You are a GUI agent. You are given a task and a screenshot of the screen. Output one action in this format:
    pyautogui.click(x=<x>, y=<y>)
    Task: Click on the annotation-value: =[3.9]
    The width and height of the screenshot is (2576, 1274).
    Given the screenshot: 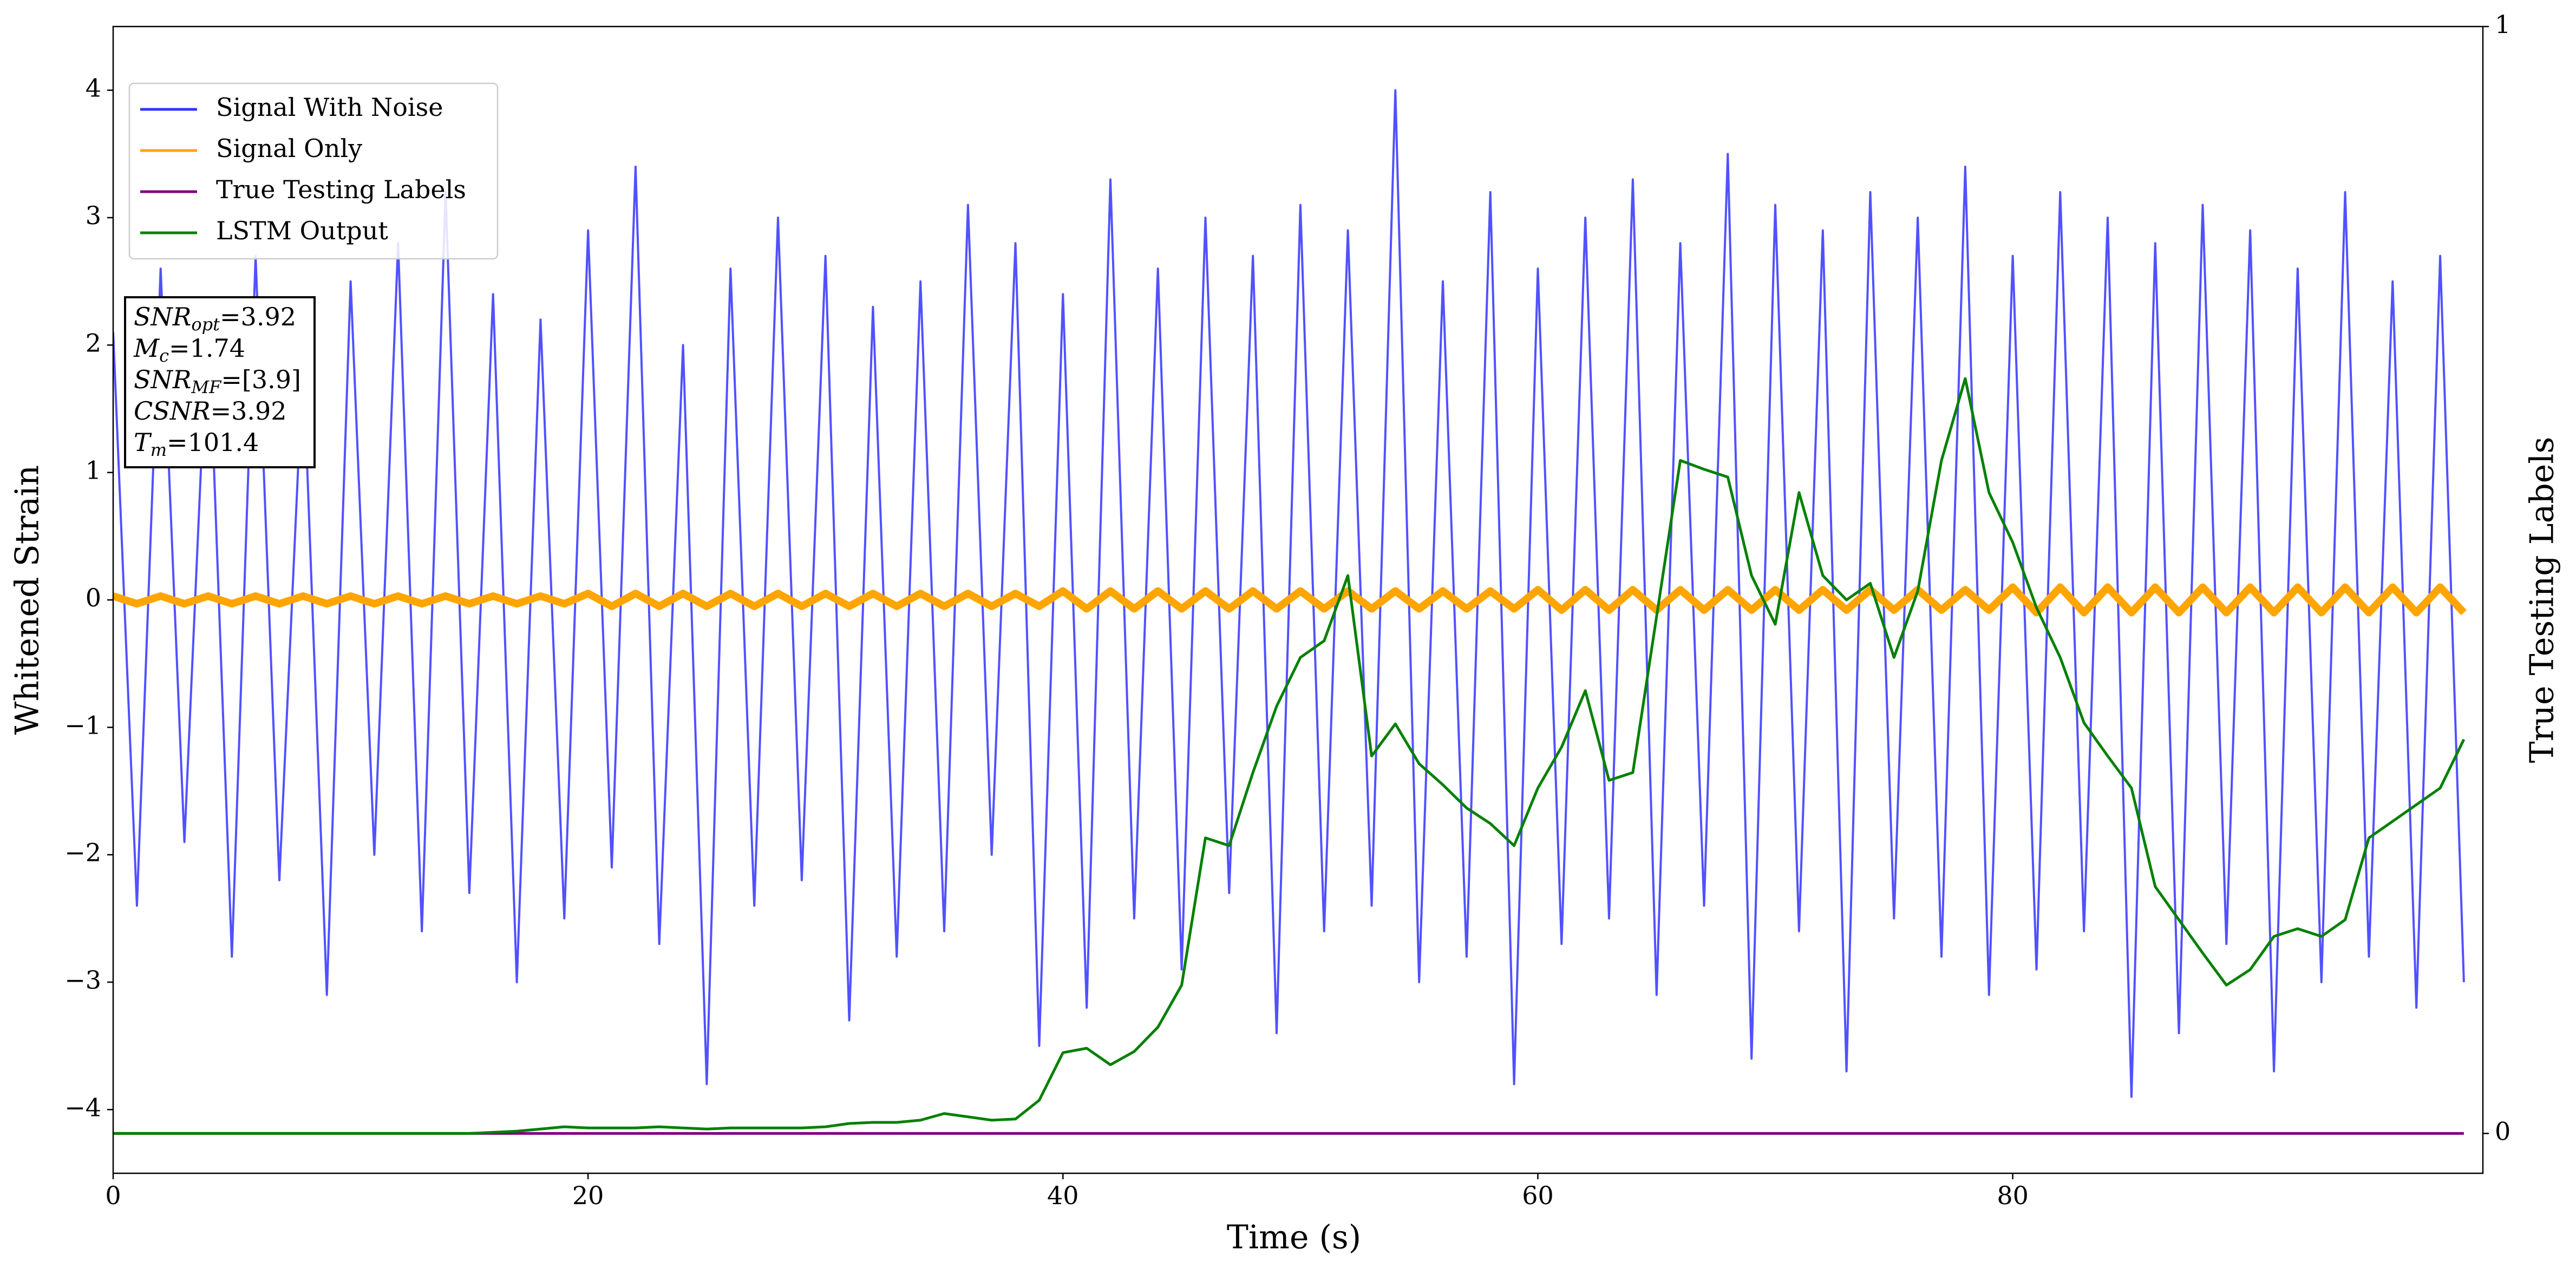 What is the action you would take?
    pyautogui.click(x=261, y=379)
    